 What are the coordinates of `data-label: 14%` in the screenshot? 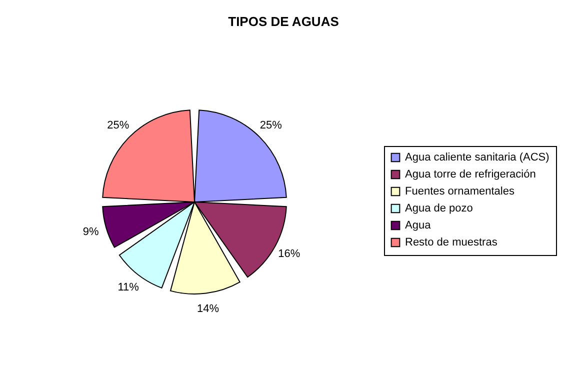 It's located at (208, 309).